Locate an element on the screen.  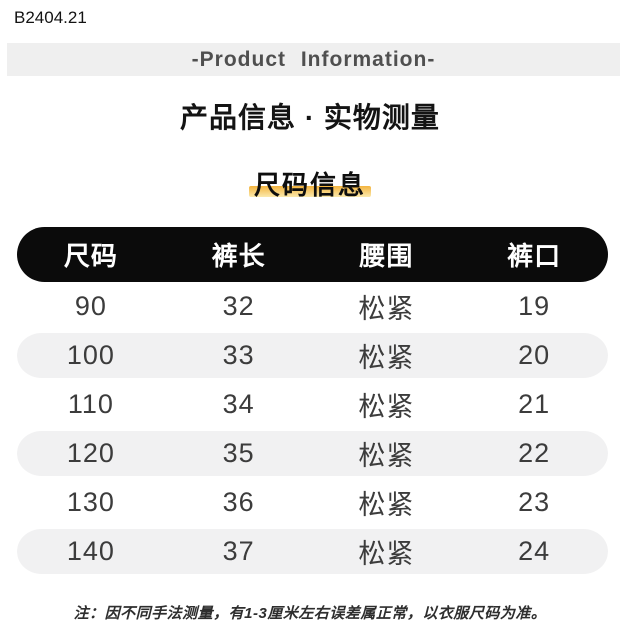
cell-hem: 21 is located at coordinates (534, 404).